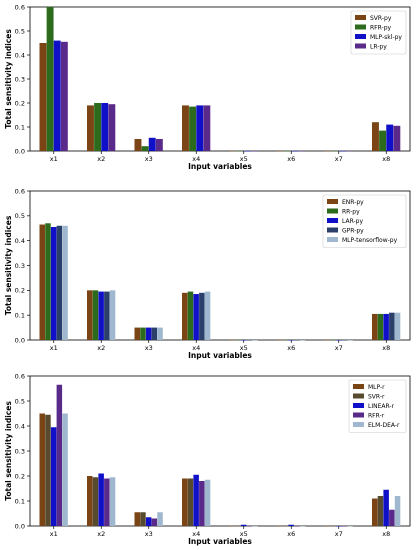  I want to click on bar-LAR-py-x4, so click(196, 317).